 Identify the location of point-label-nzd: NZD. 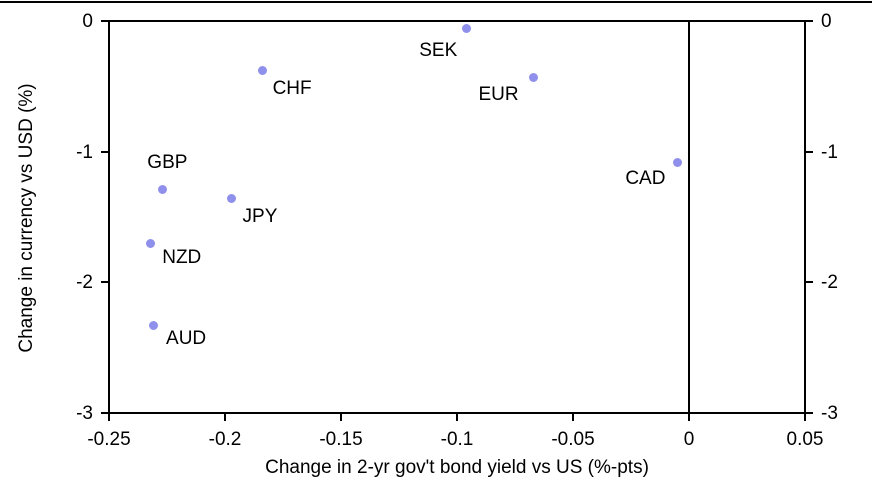
(182, 258).